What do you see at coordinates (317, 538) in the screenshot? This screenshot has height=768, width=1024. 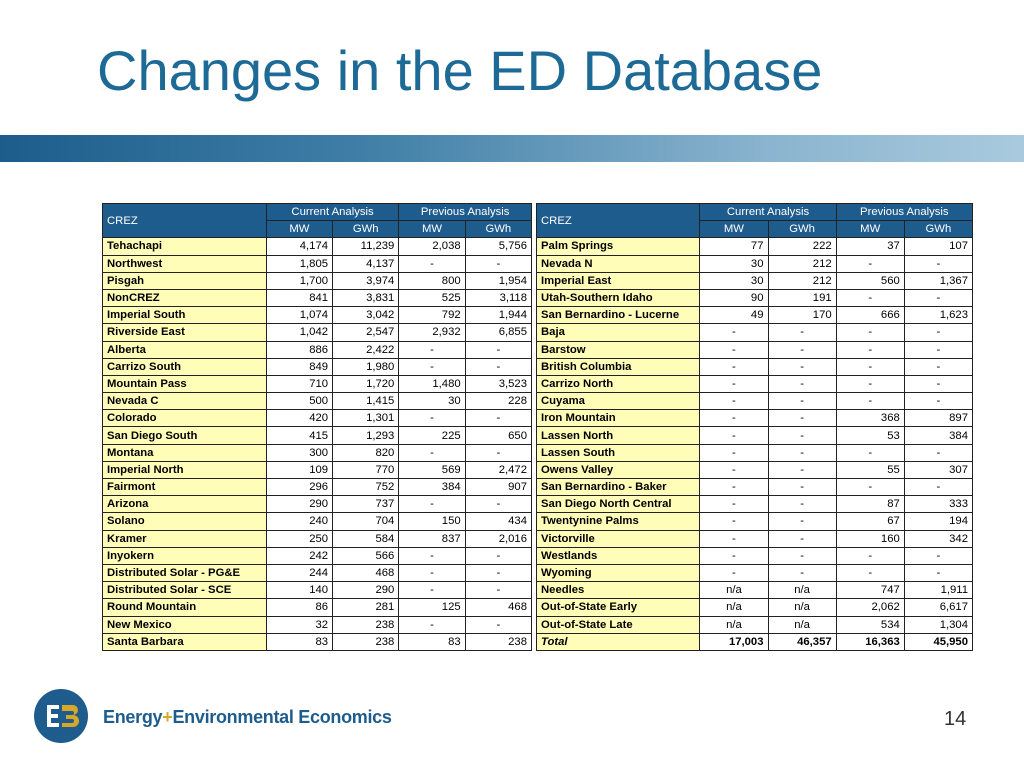 I see `table-row: Kramer 250 584 837 2,016` at bounding box center [317, 538].